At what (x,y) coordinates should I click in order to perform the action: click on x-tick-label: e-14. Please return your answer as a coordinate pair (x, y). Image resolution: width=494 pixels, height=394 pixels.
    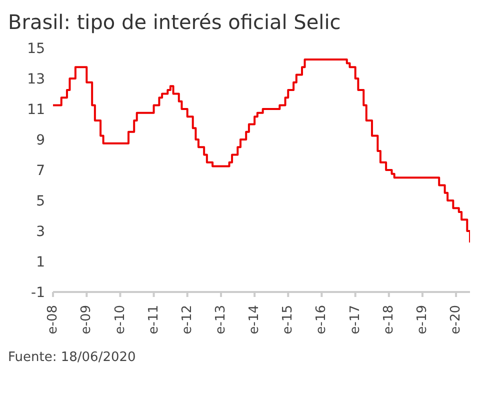
    Looking at the image, I should click on (254, 319).